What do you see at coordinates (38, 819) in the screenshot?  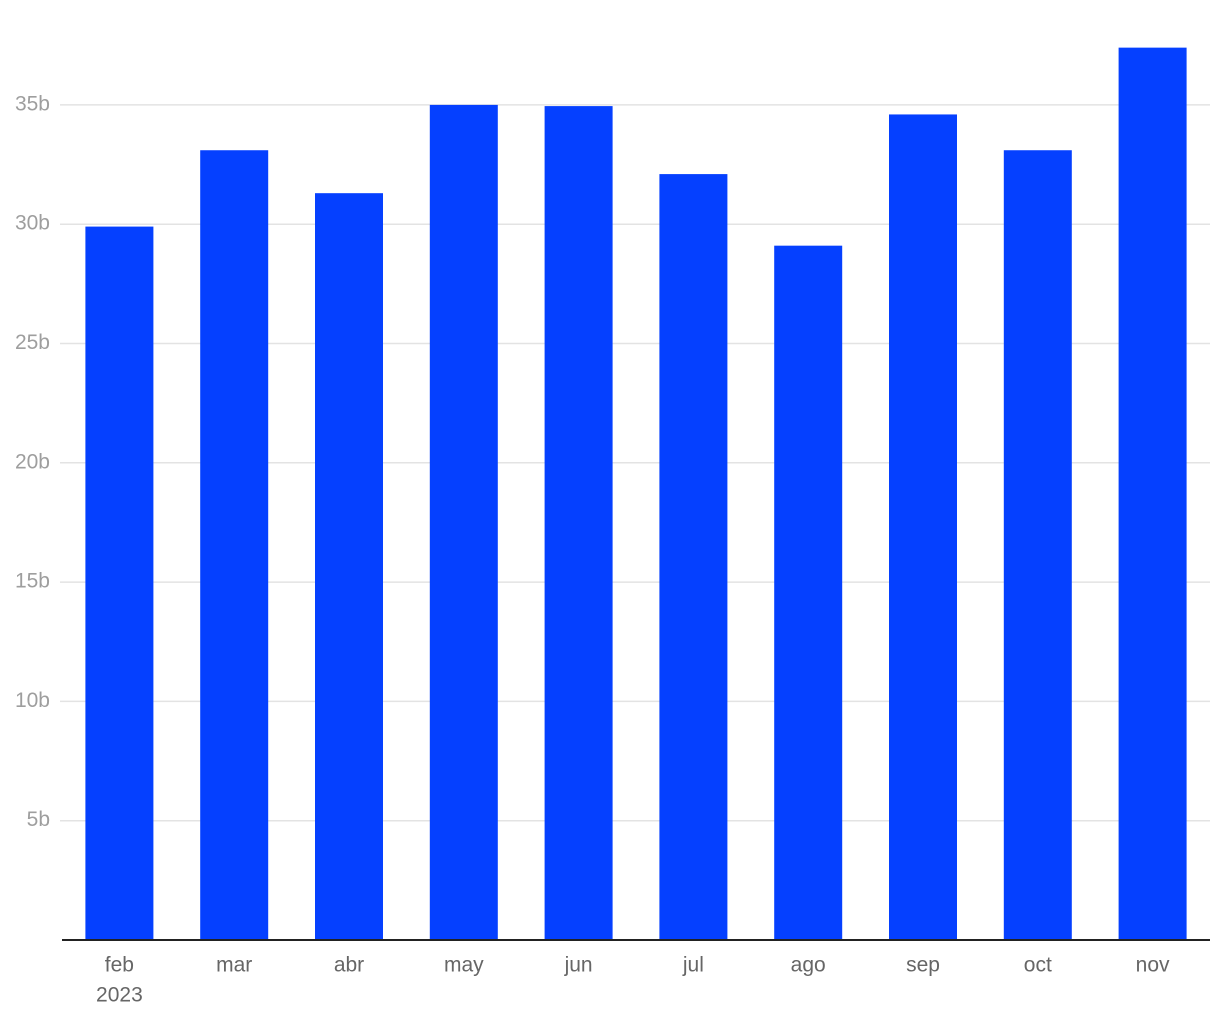 I see `y-tick-label: 5b` at bounding box center [38, 819].